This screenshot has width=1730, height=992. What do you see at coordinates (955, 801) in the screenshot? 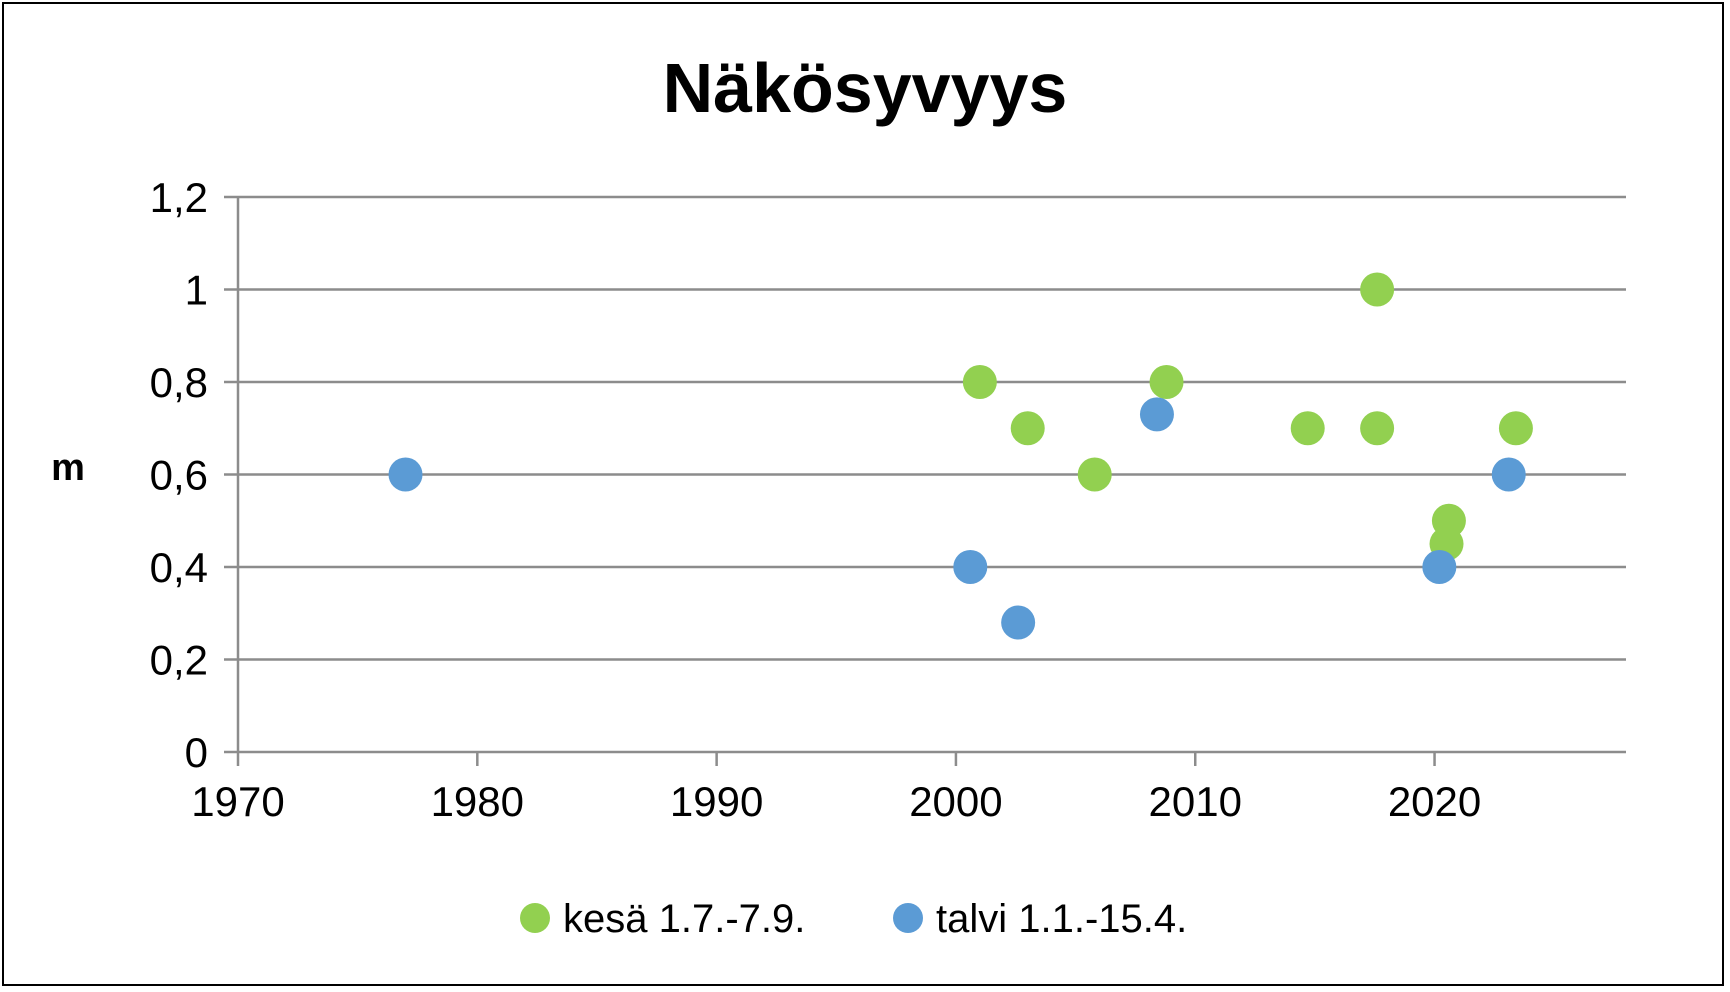
I see `x-tick-label: 2000` at bounding box center [955, 801].